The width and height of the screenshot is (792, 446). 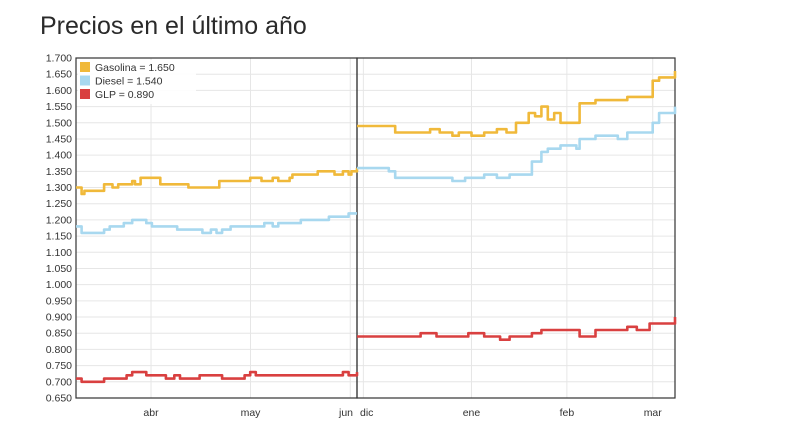 What do you see at coordinates (653, 413) in the screenshot?
I see `x-tick-label: mar` at bounding box center [653, 413].